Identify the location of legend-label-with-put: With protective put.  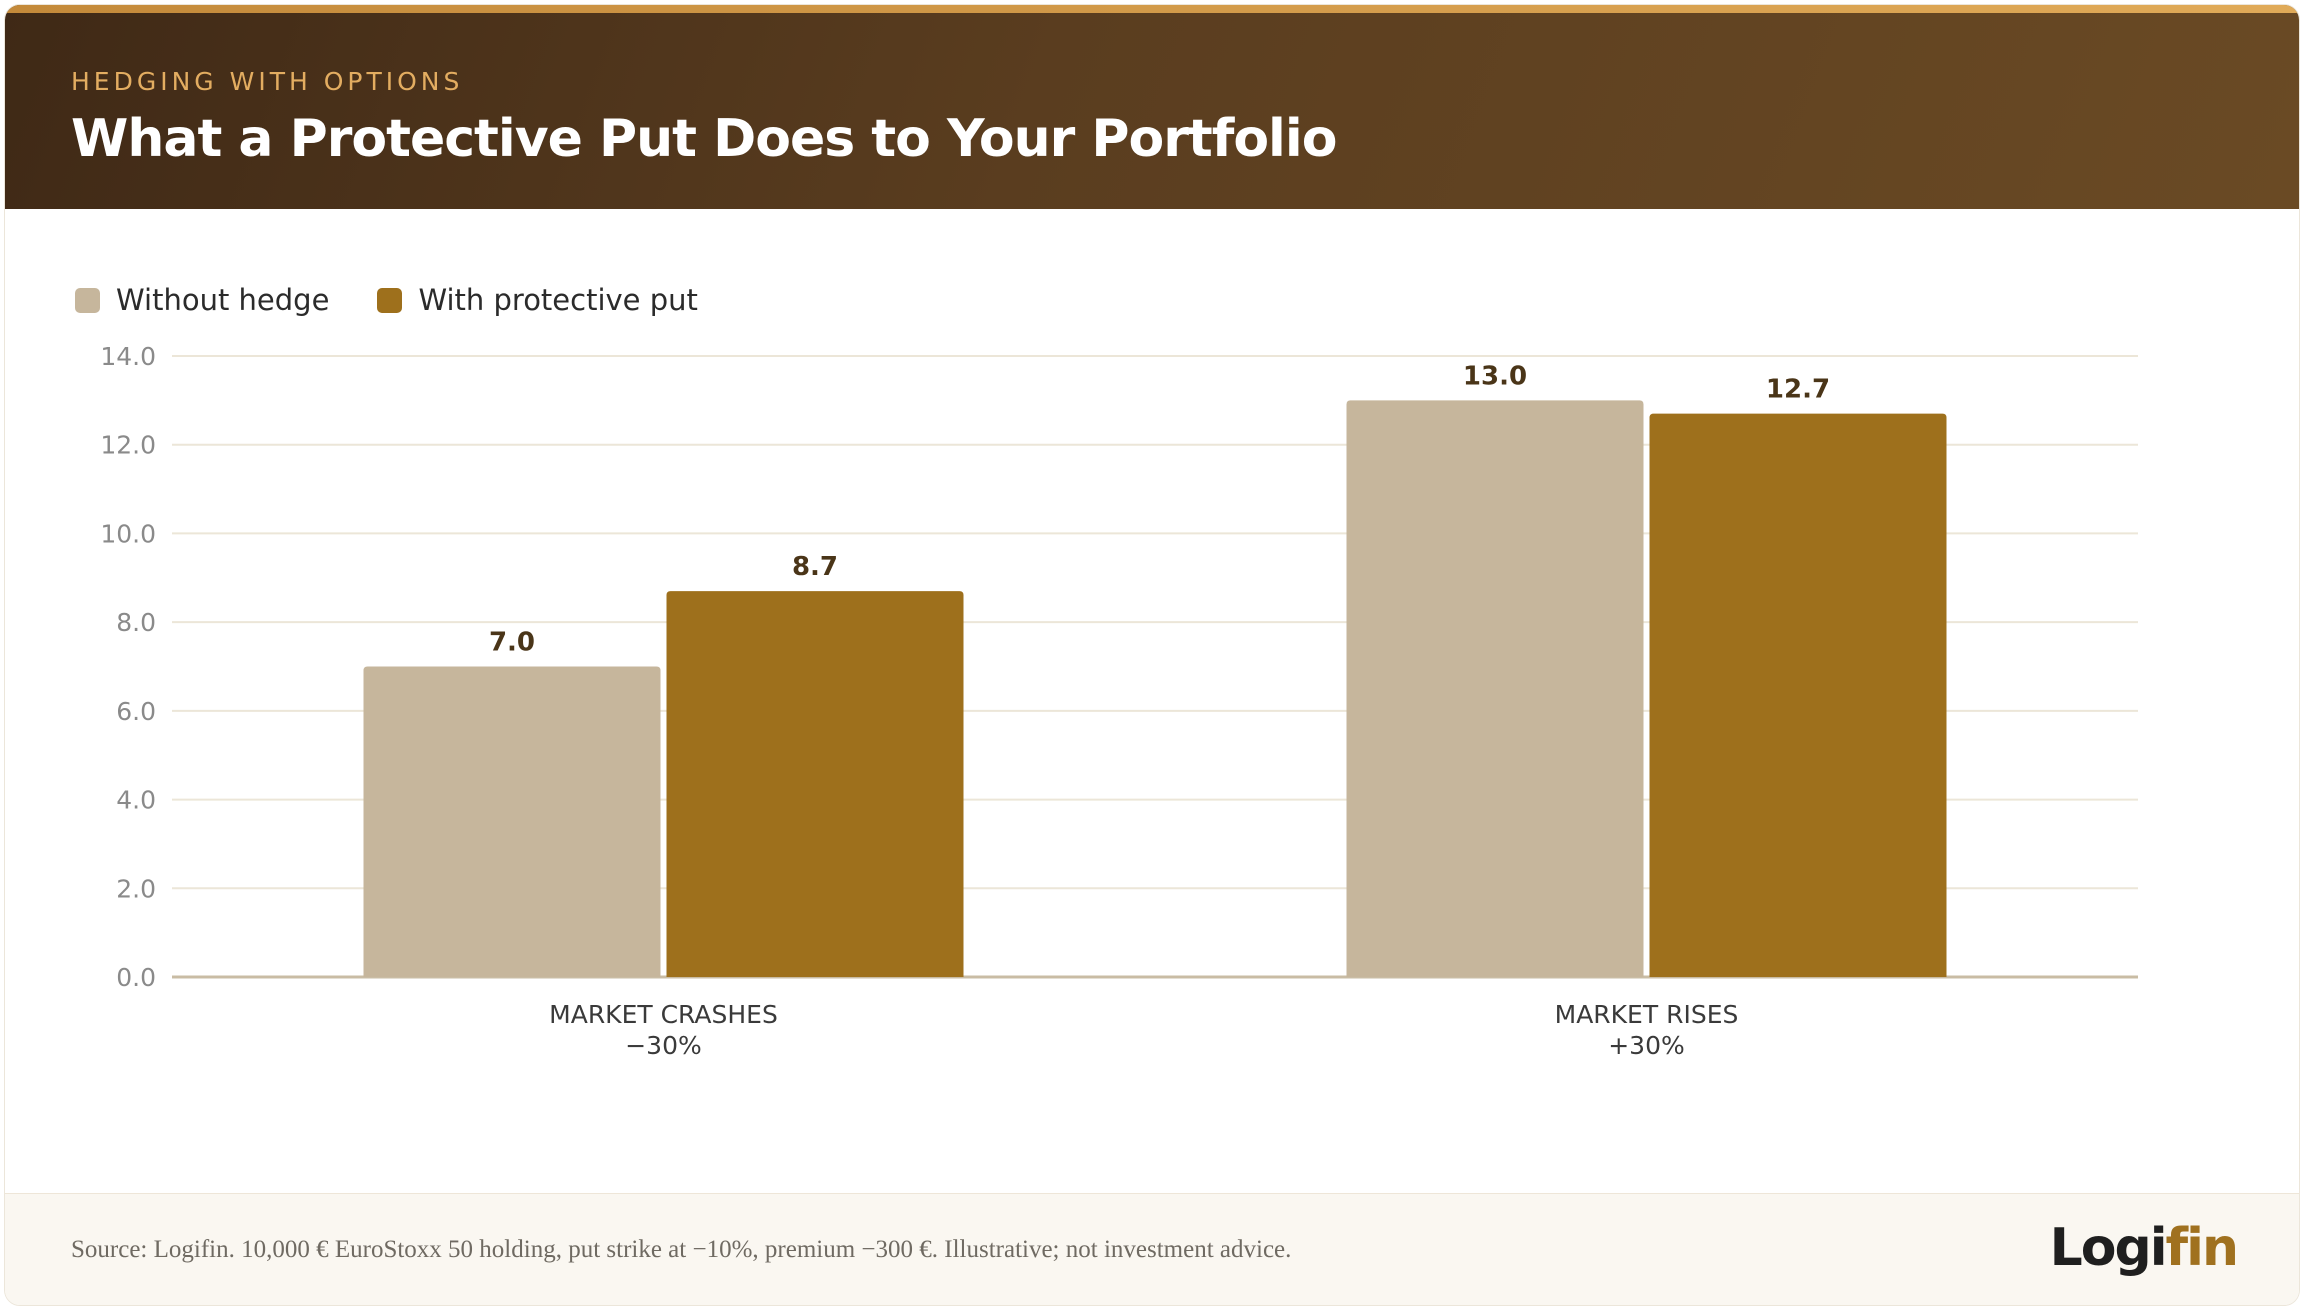
(558, 300).